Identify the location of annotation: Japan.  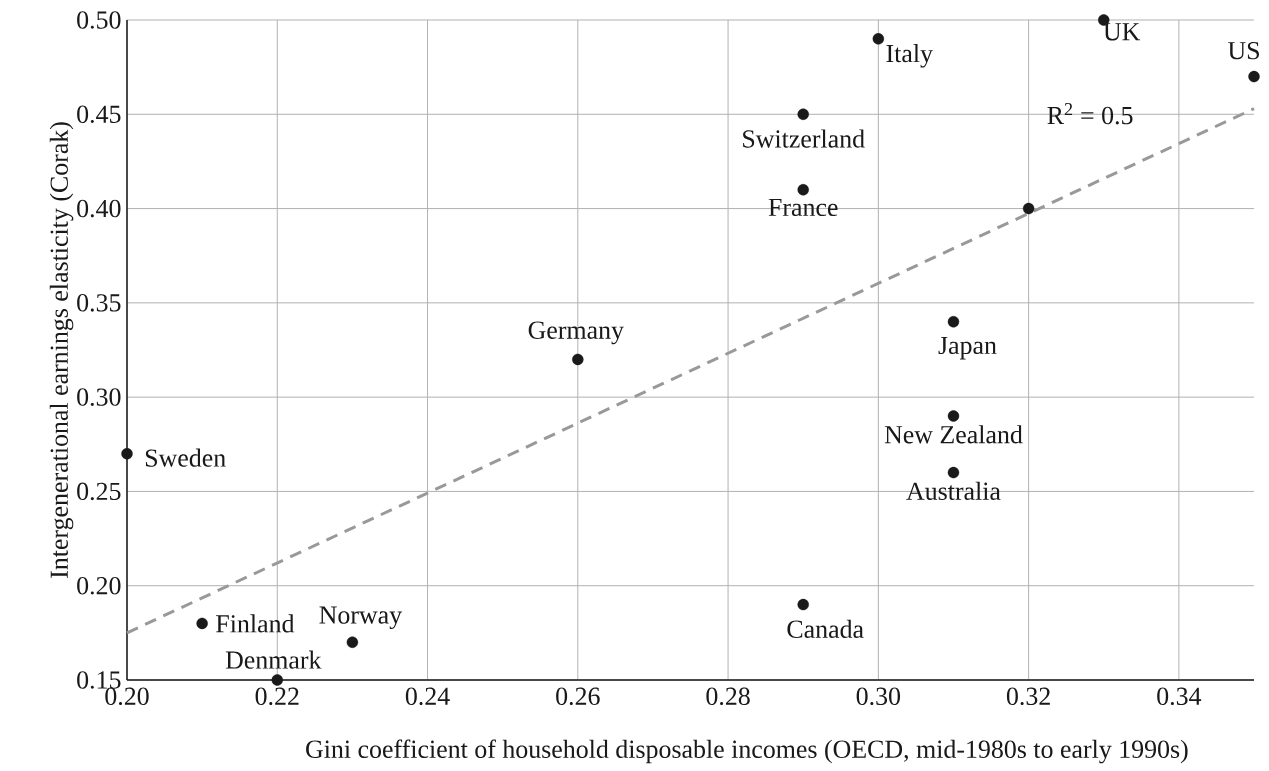
(967, 348).